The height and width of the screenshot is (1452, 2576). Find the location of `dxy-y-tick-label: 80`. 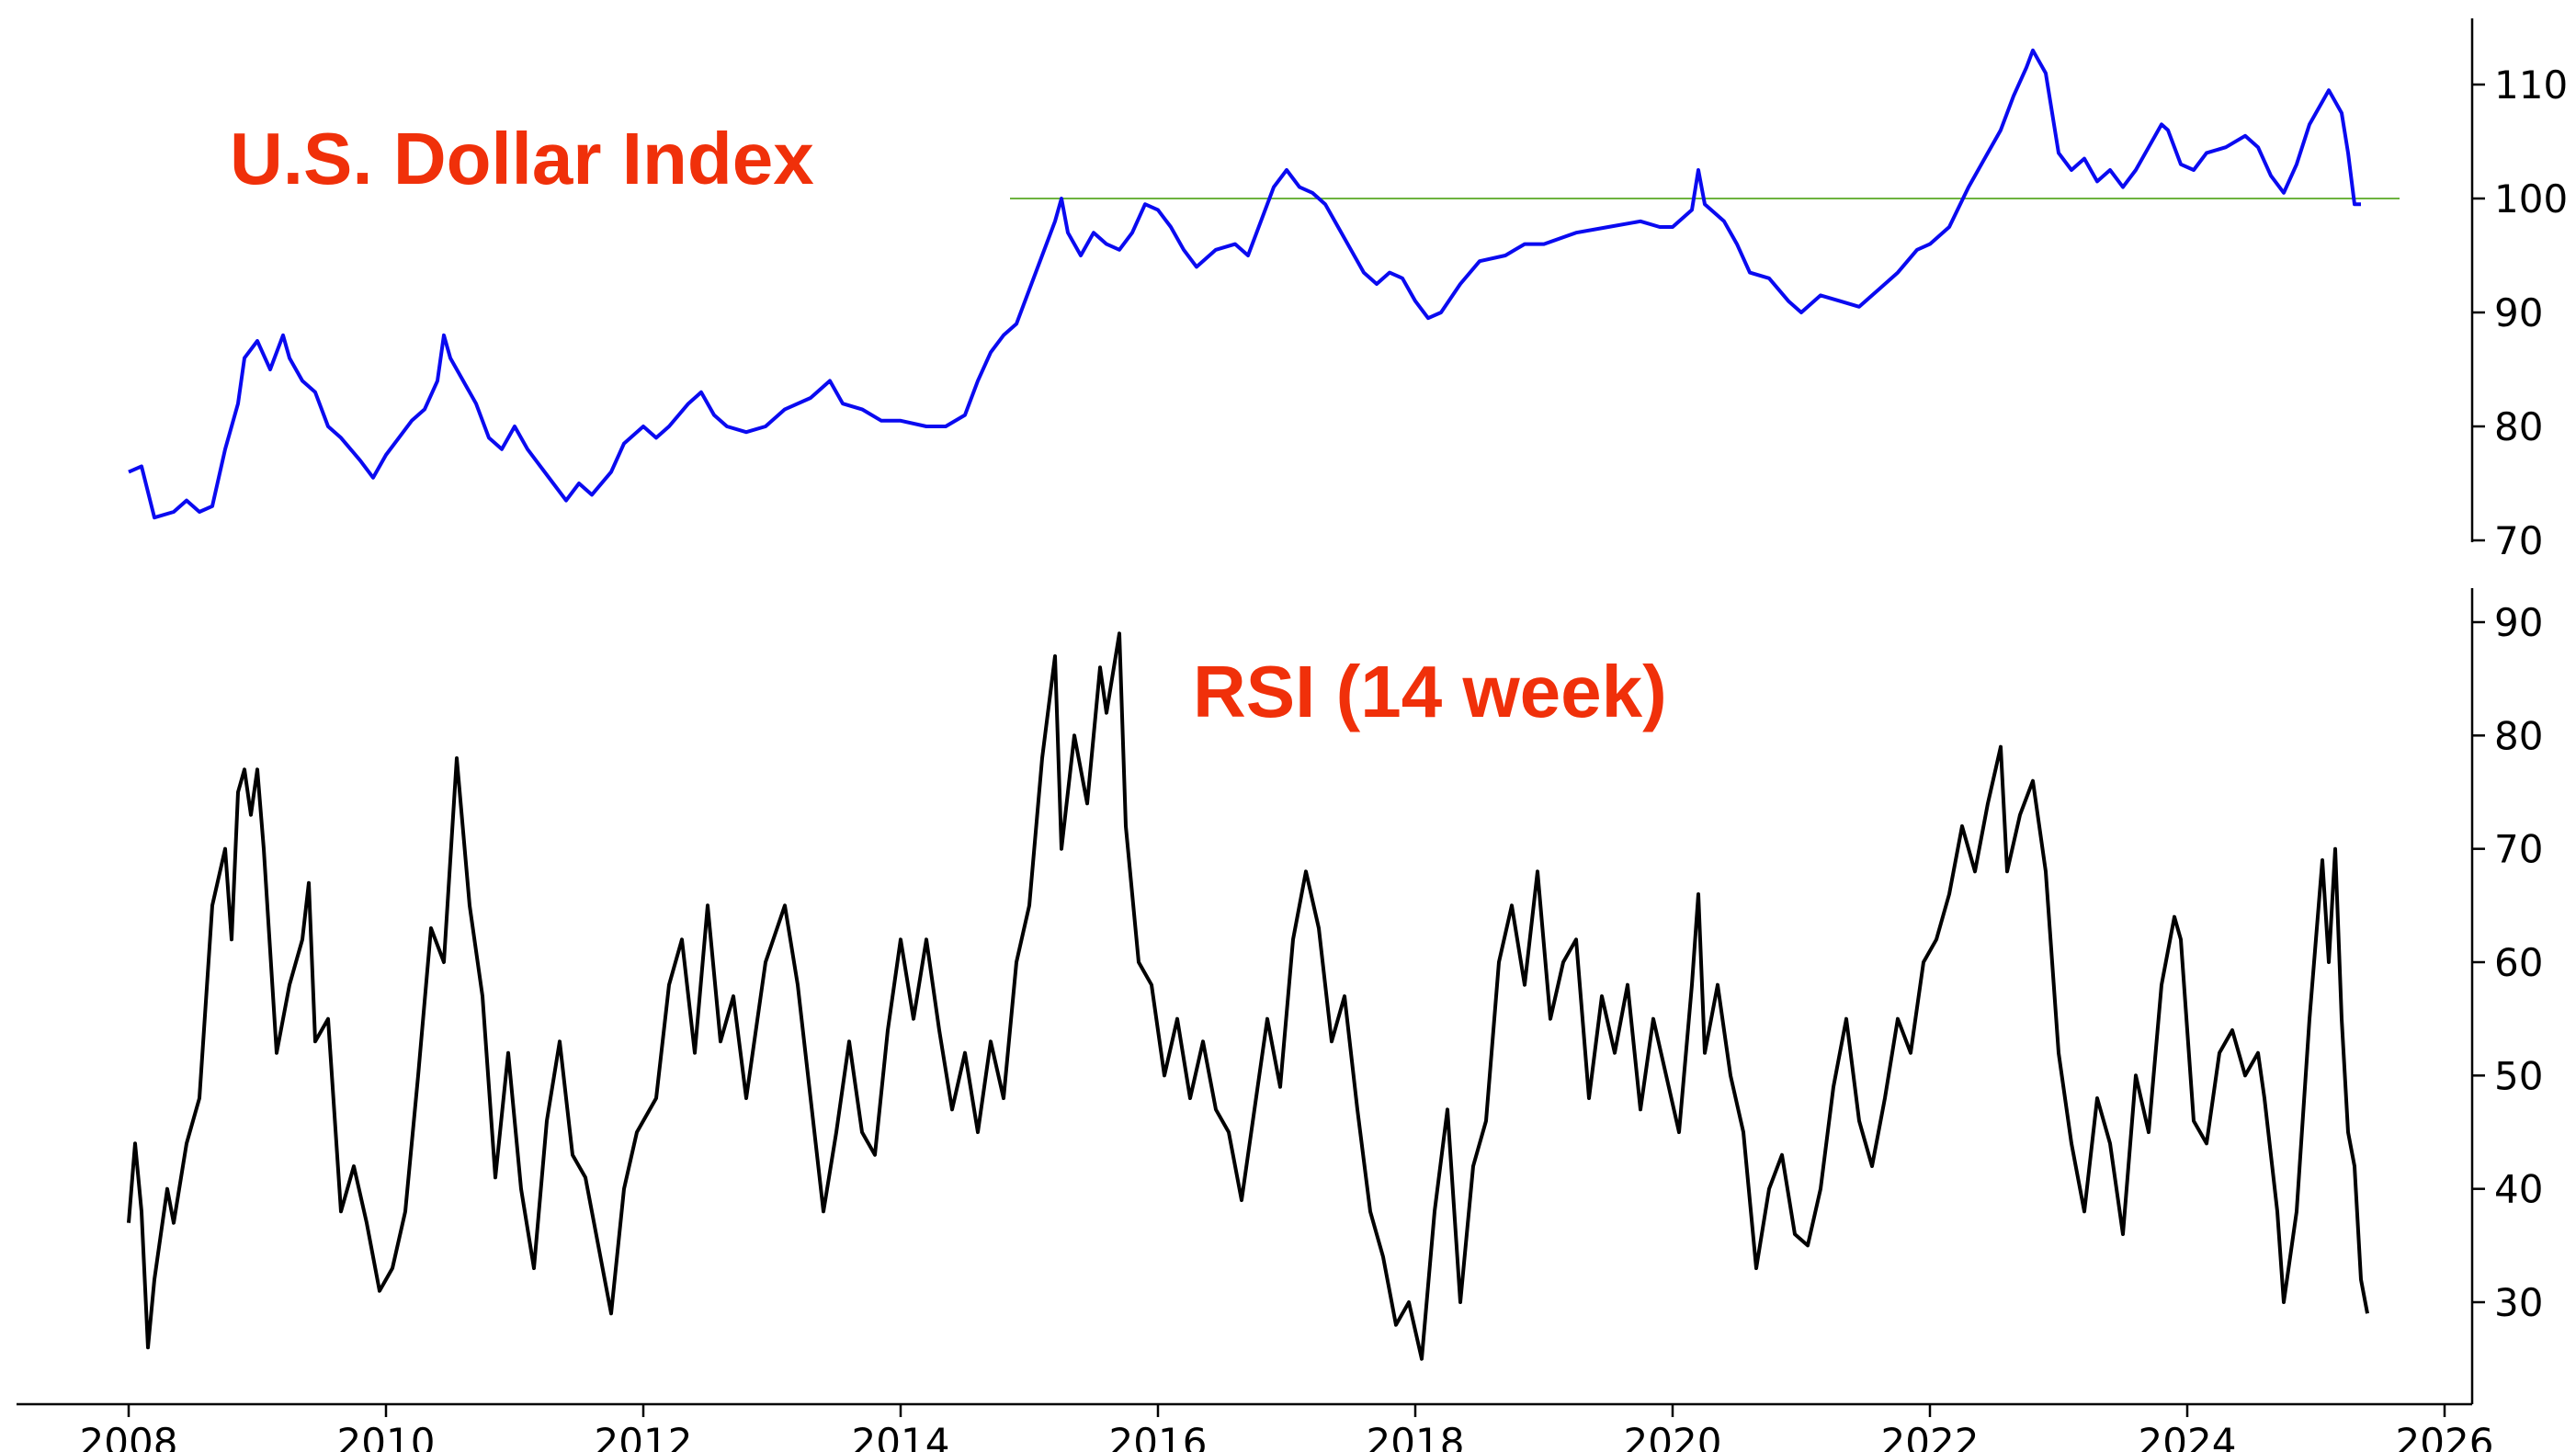

dxy-y-tick-label: 80 is located at coordinates (2518, 426).